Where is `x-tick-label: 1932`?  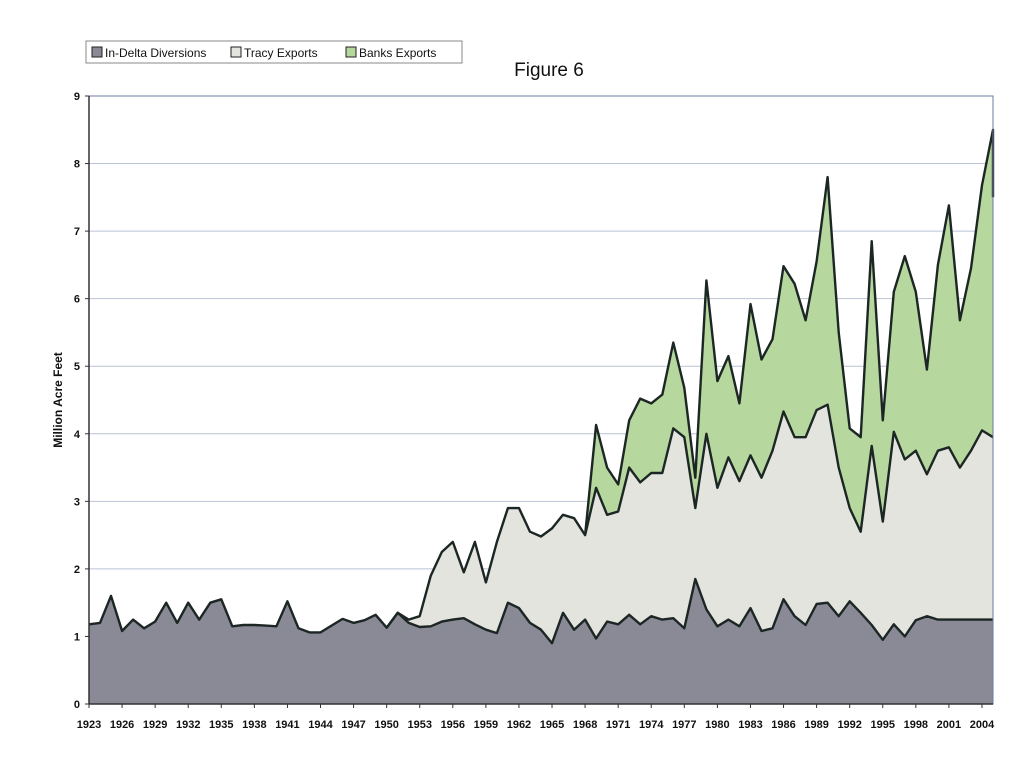 x-tick-label: 1932 is located at coordinates (188, 725).